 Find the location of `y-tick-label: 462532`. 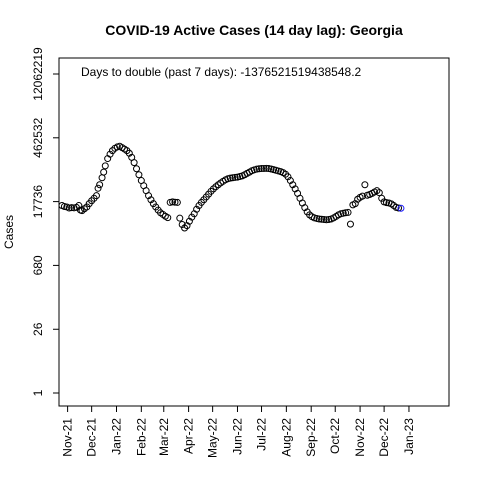

y-tick-label: 462532 is located at coordinates (38, 137).